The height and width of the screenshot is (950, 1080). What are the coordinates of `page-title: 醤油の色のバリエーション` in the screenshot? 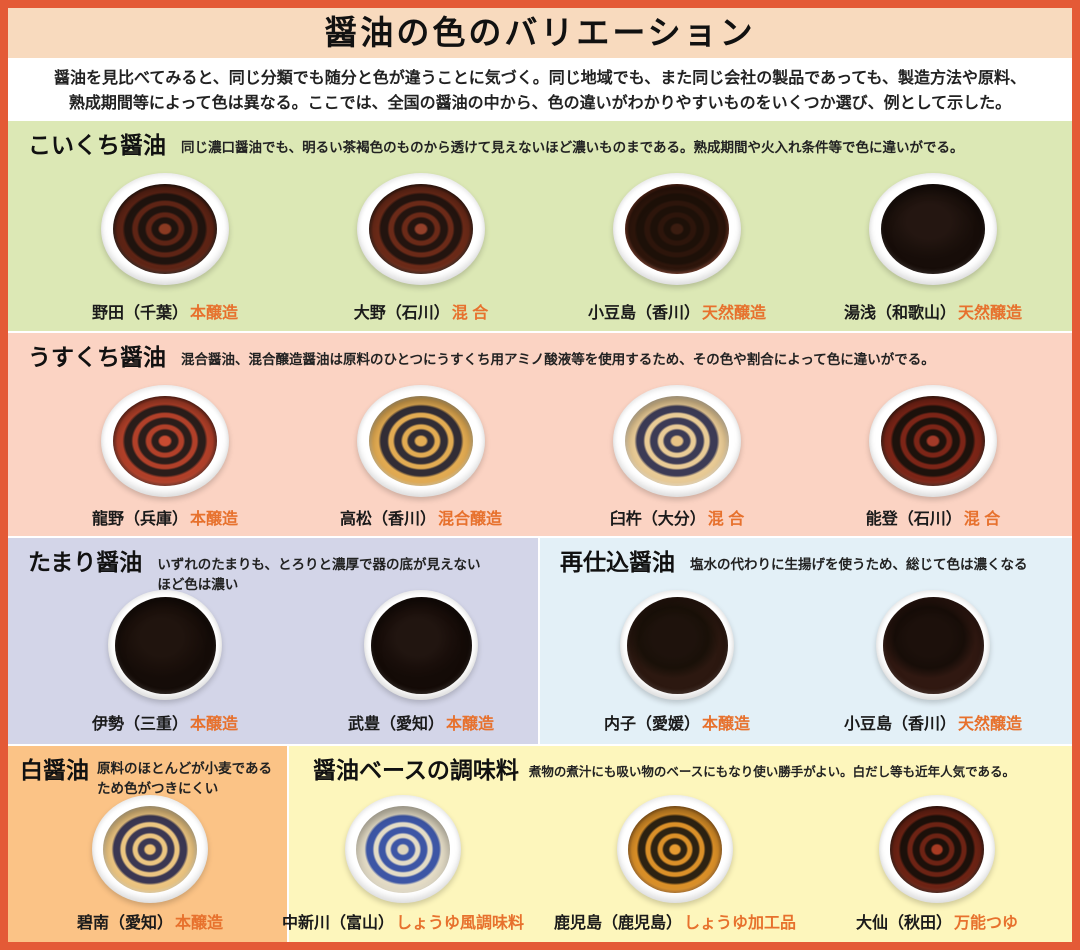 It's located at (540, 32).